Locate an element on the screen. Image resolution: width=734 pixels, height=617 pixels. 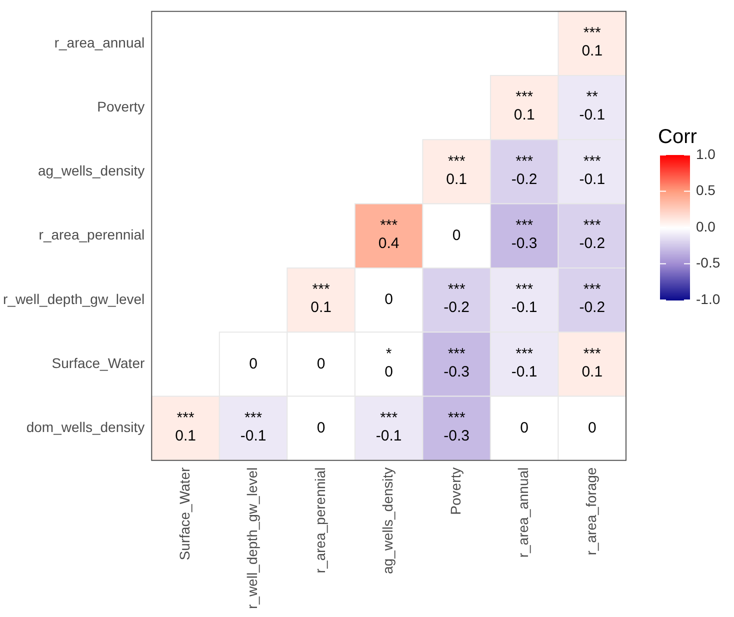
color-bar-label: 0.0 is located at coordinates (706, 226).